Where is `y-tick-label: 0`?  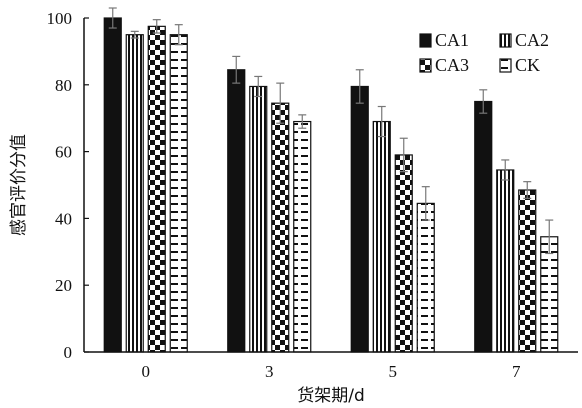
y-tick-label: 0 is located at coordinates (68, 352).